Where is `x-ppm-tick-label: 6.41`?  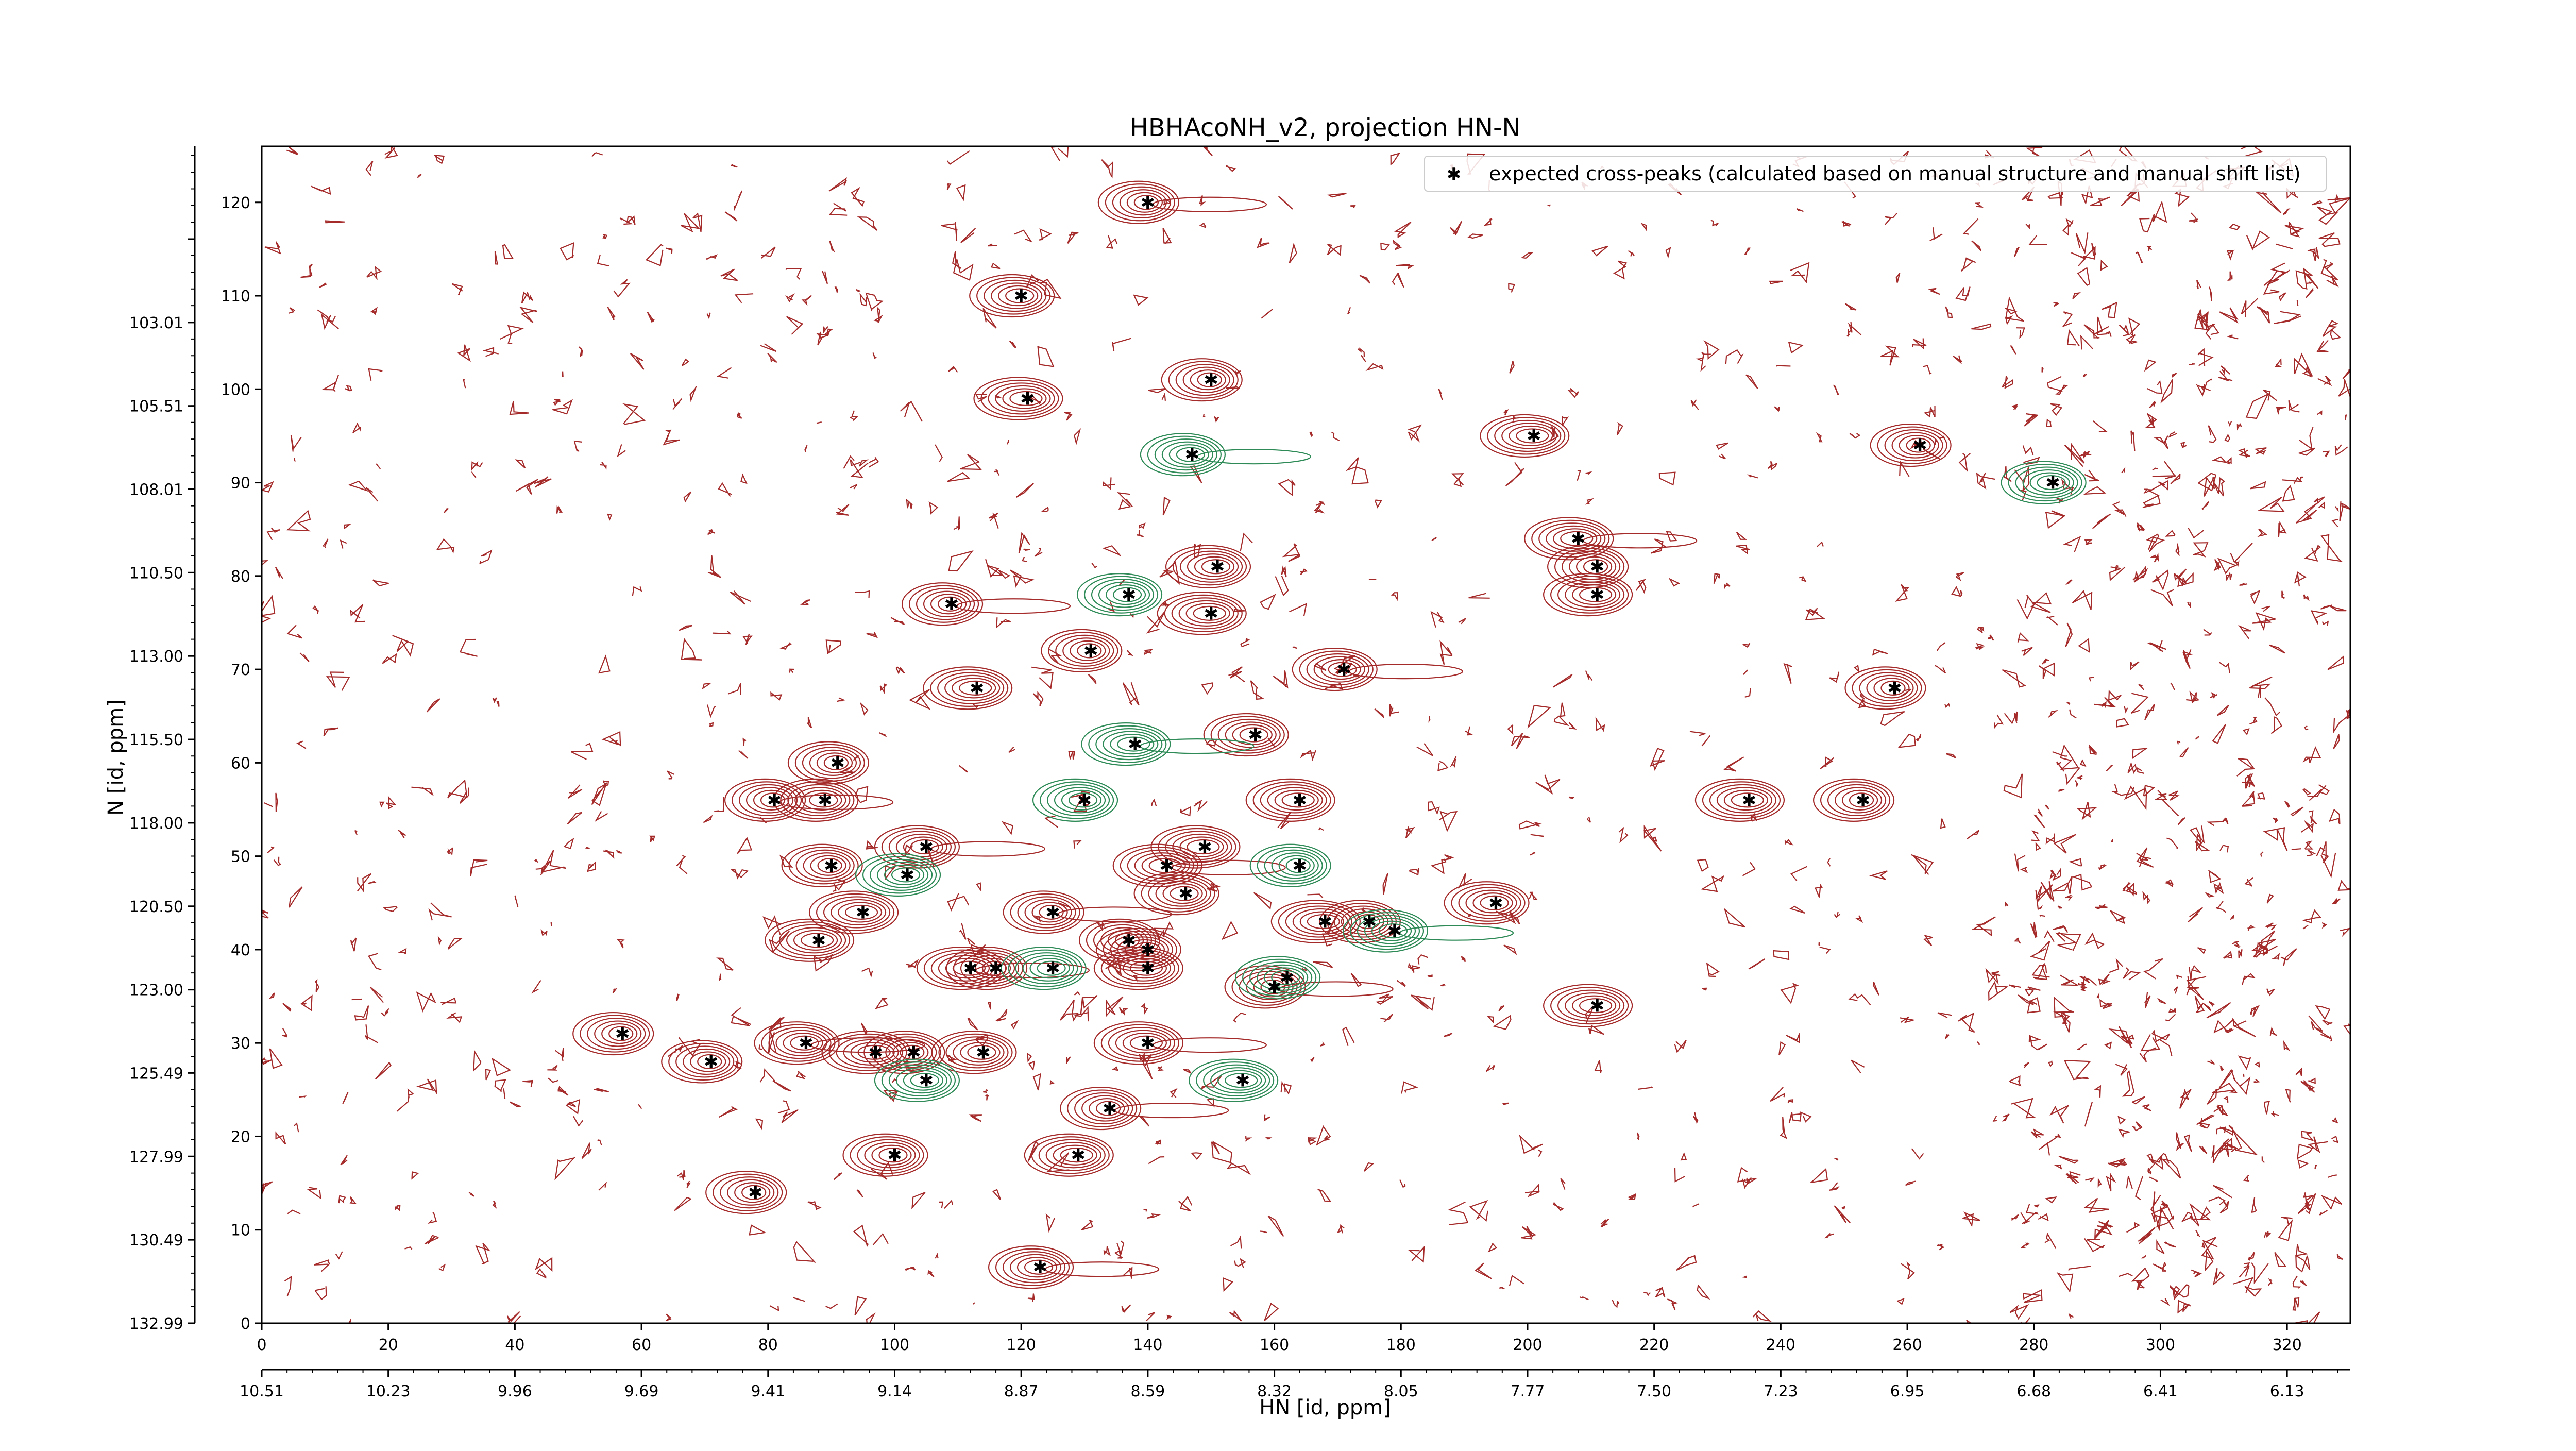
x-ppm-tick-label: 6.41 is located at coordinates (2160, 1391).